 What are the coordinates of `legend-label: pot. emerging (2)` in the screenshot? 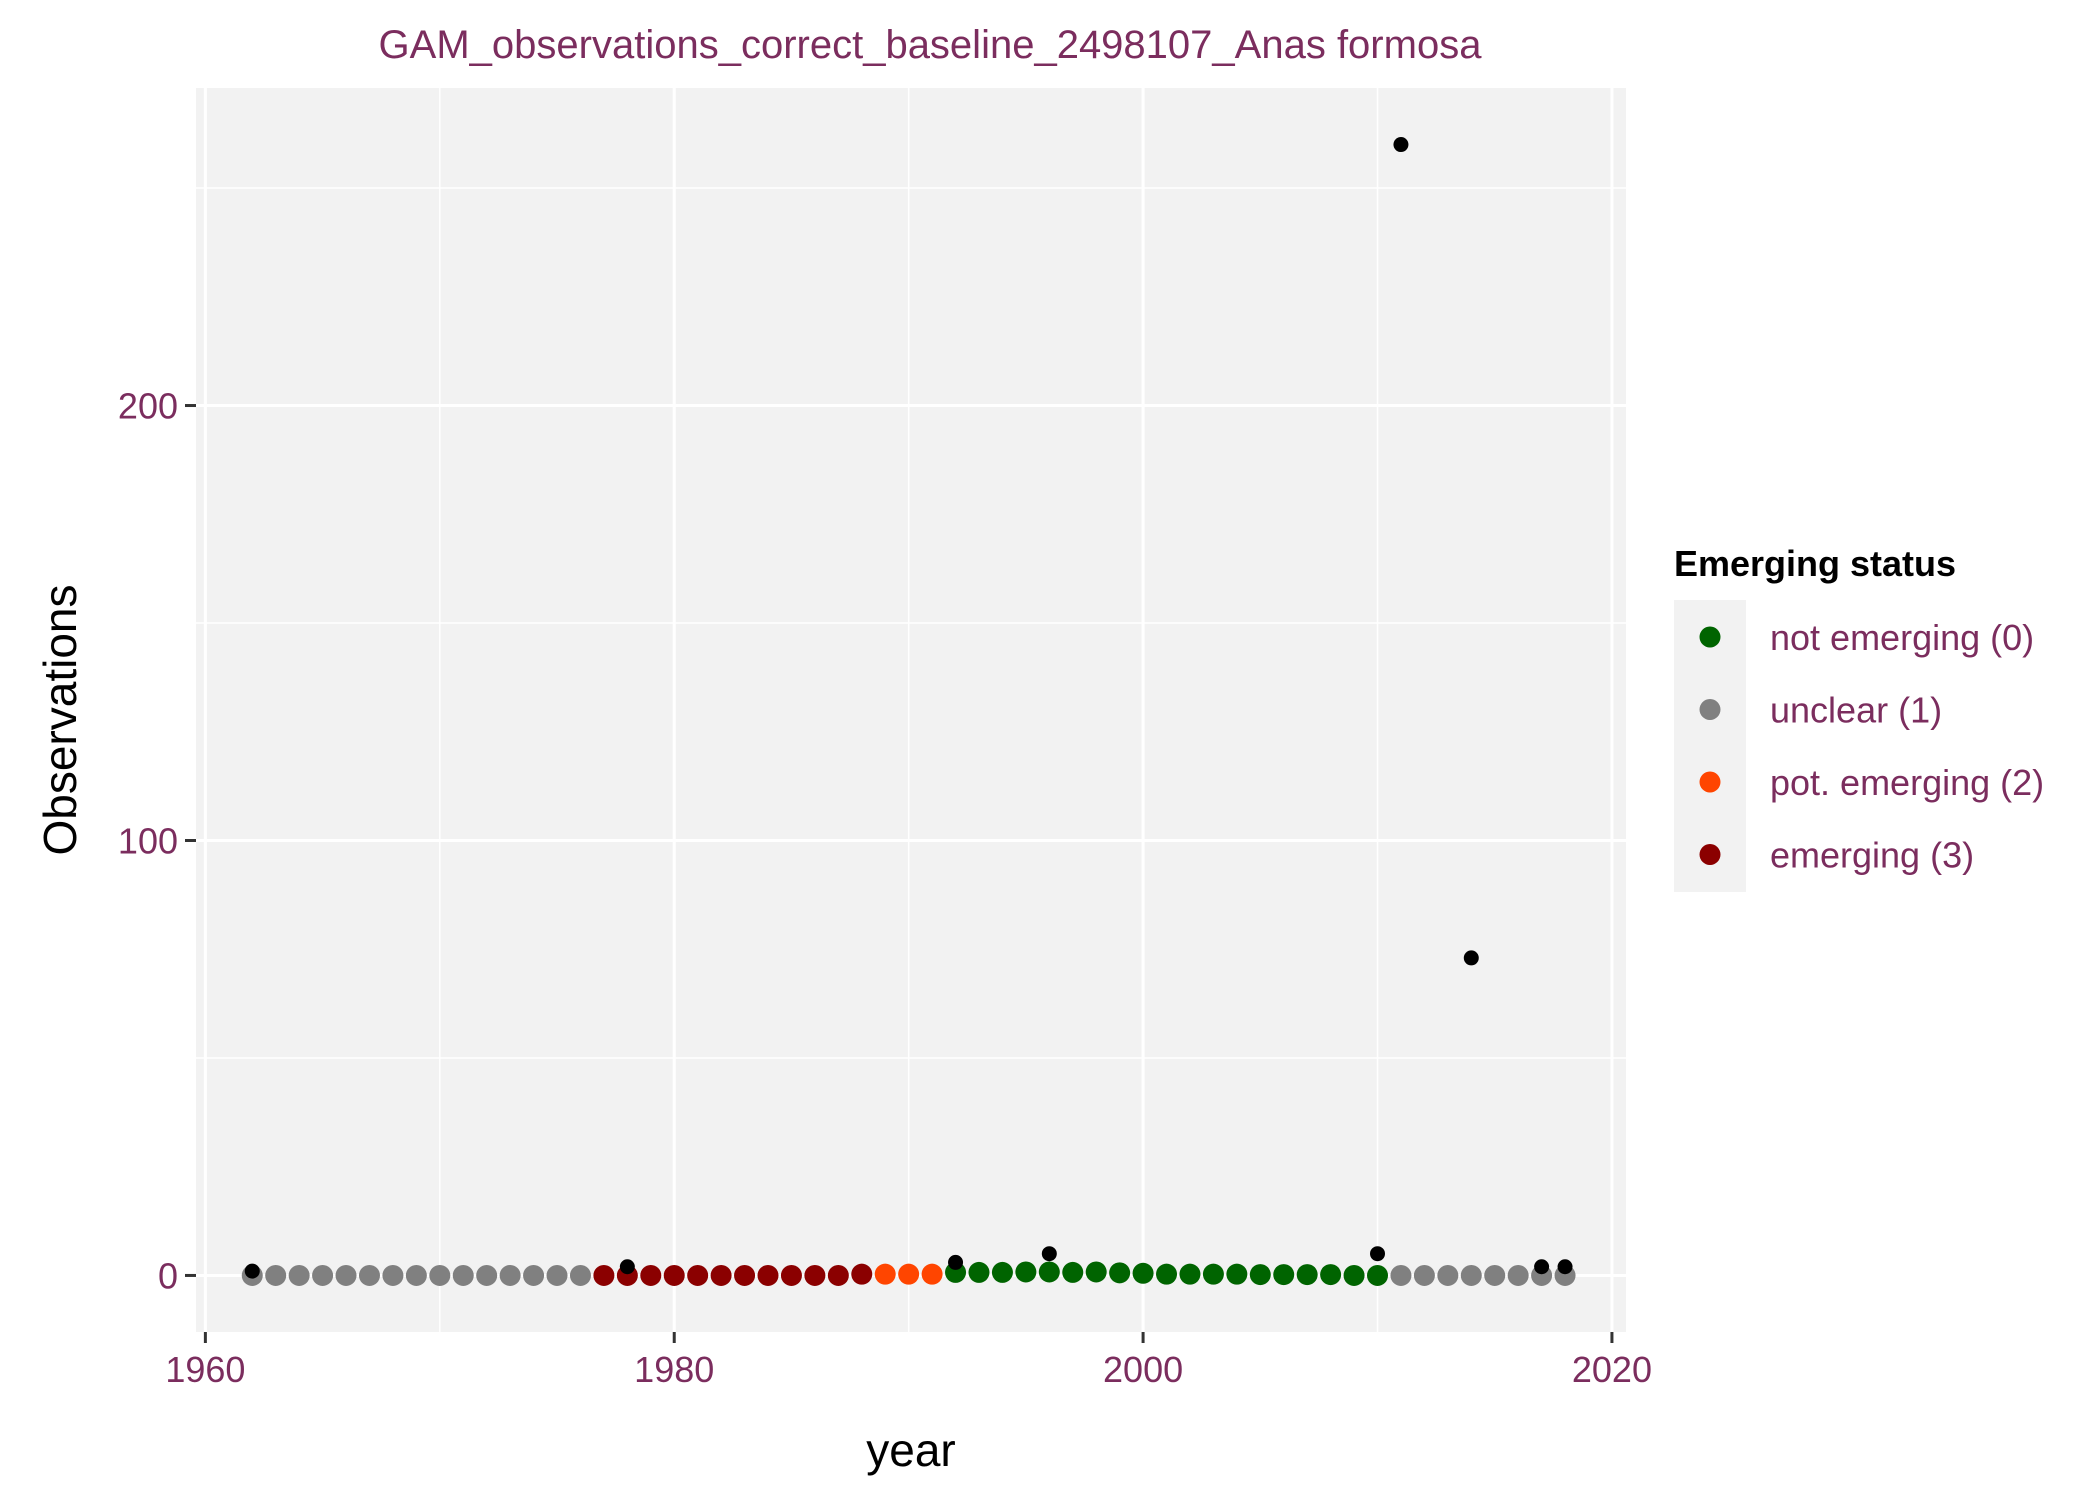 It's located at (1907, 782).